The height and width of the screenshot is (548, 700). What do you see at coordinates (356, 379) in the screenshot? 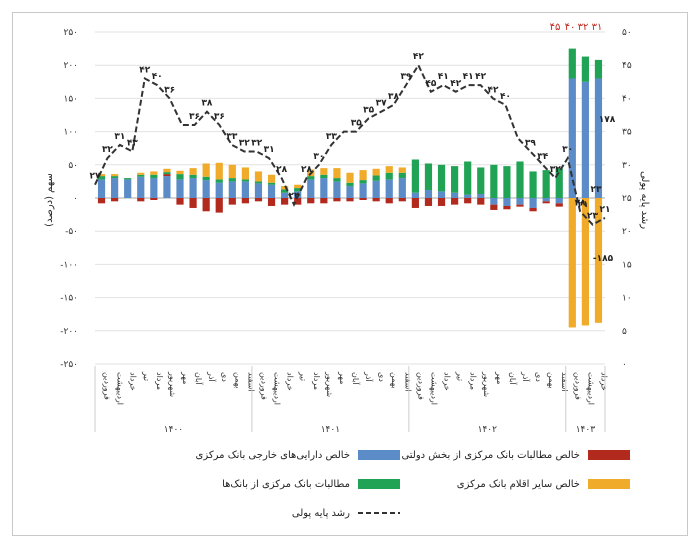
I see `category-label: آبان` at bounding box center [356, 379].